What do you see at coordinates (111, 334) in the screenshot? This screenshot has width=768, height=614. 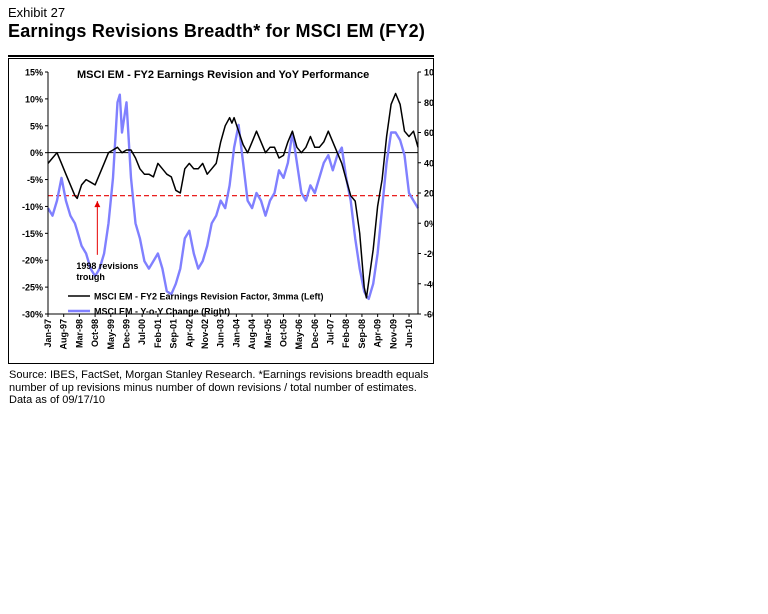 I see `x-axis-tick-label: May-99` at bounding box center [111, 334].